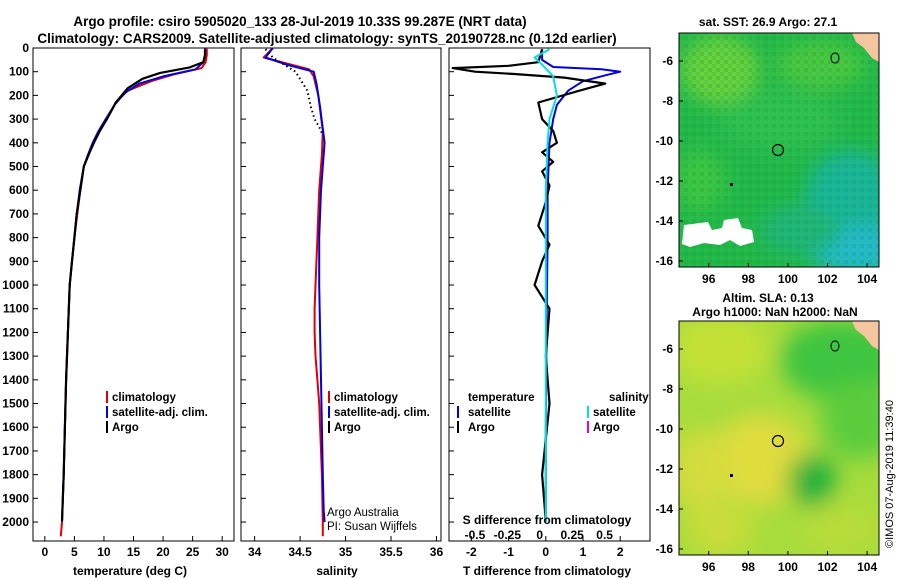 The image size is (900, 580). What do you see at coordinates (16, 309) in the screenshot?
I see `depth-tick-label: 1100` at bounding box center [16, 309].